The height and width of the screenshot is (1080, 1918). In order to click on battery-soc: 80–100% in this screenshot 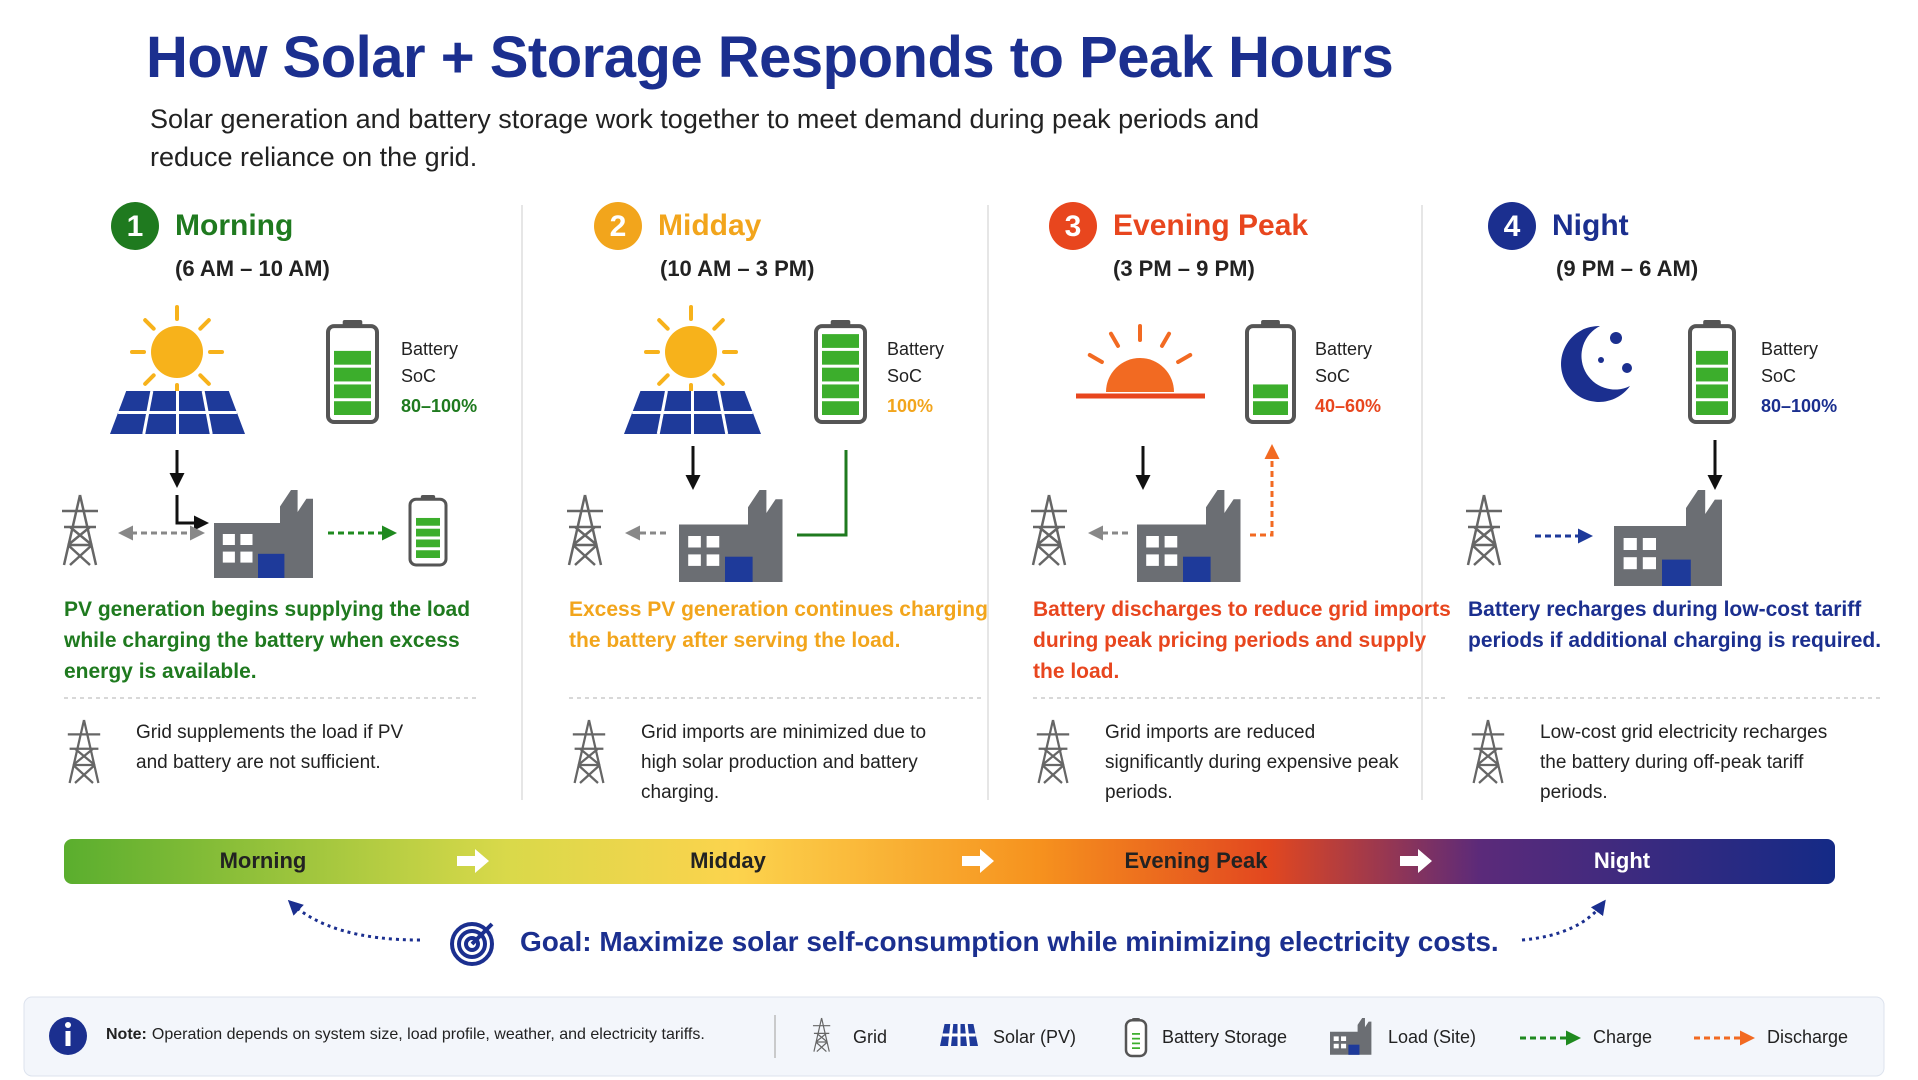, I will do `click(1799, 406)`.